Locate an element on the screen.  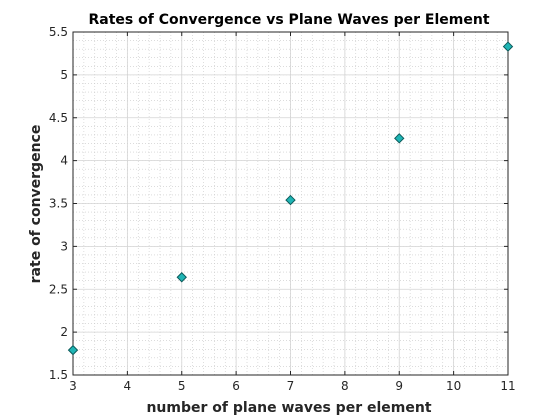
x-tick-label: 11 is located at coordinates (507, 386).